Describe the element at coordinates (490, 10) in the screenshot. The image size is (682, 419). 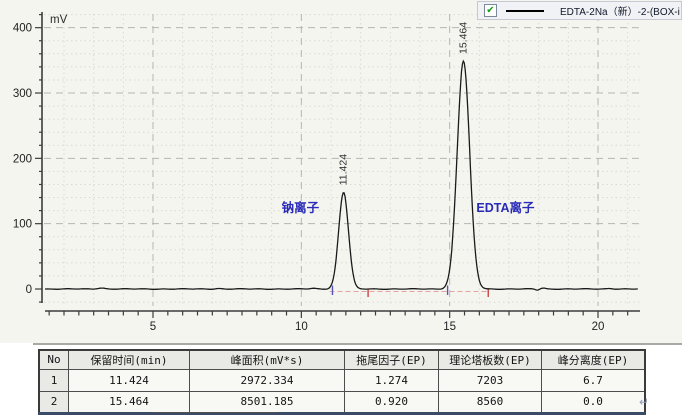
I see `legend-checkbox: ✔` at that location.